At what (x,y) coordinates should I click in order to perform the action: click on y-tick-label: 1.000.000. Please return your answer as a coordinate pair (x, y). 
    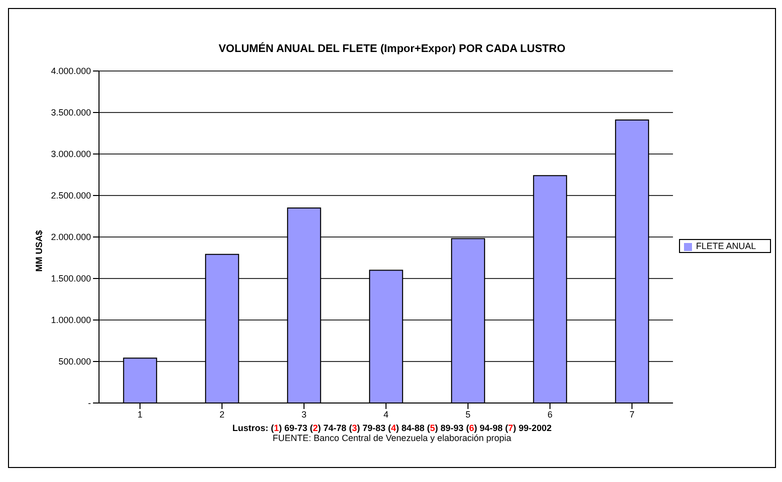
    Looking at the image, I should click on (70, 320).